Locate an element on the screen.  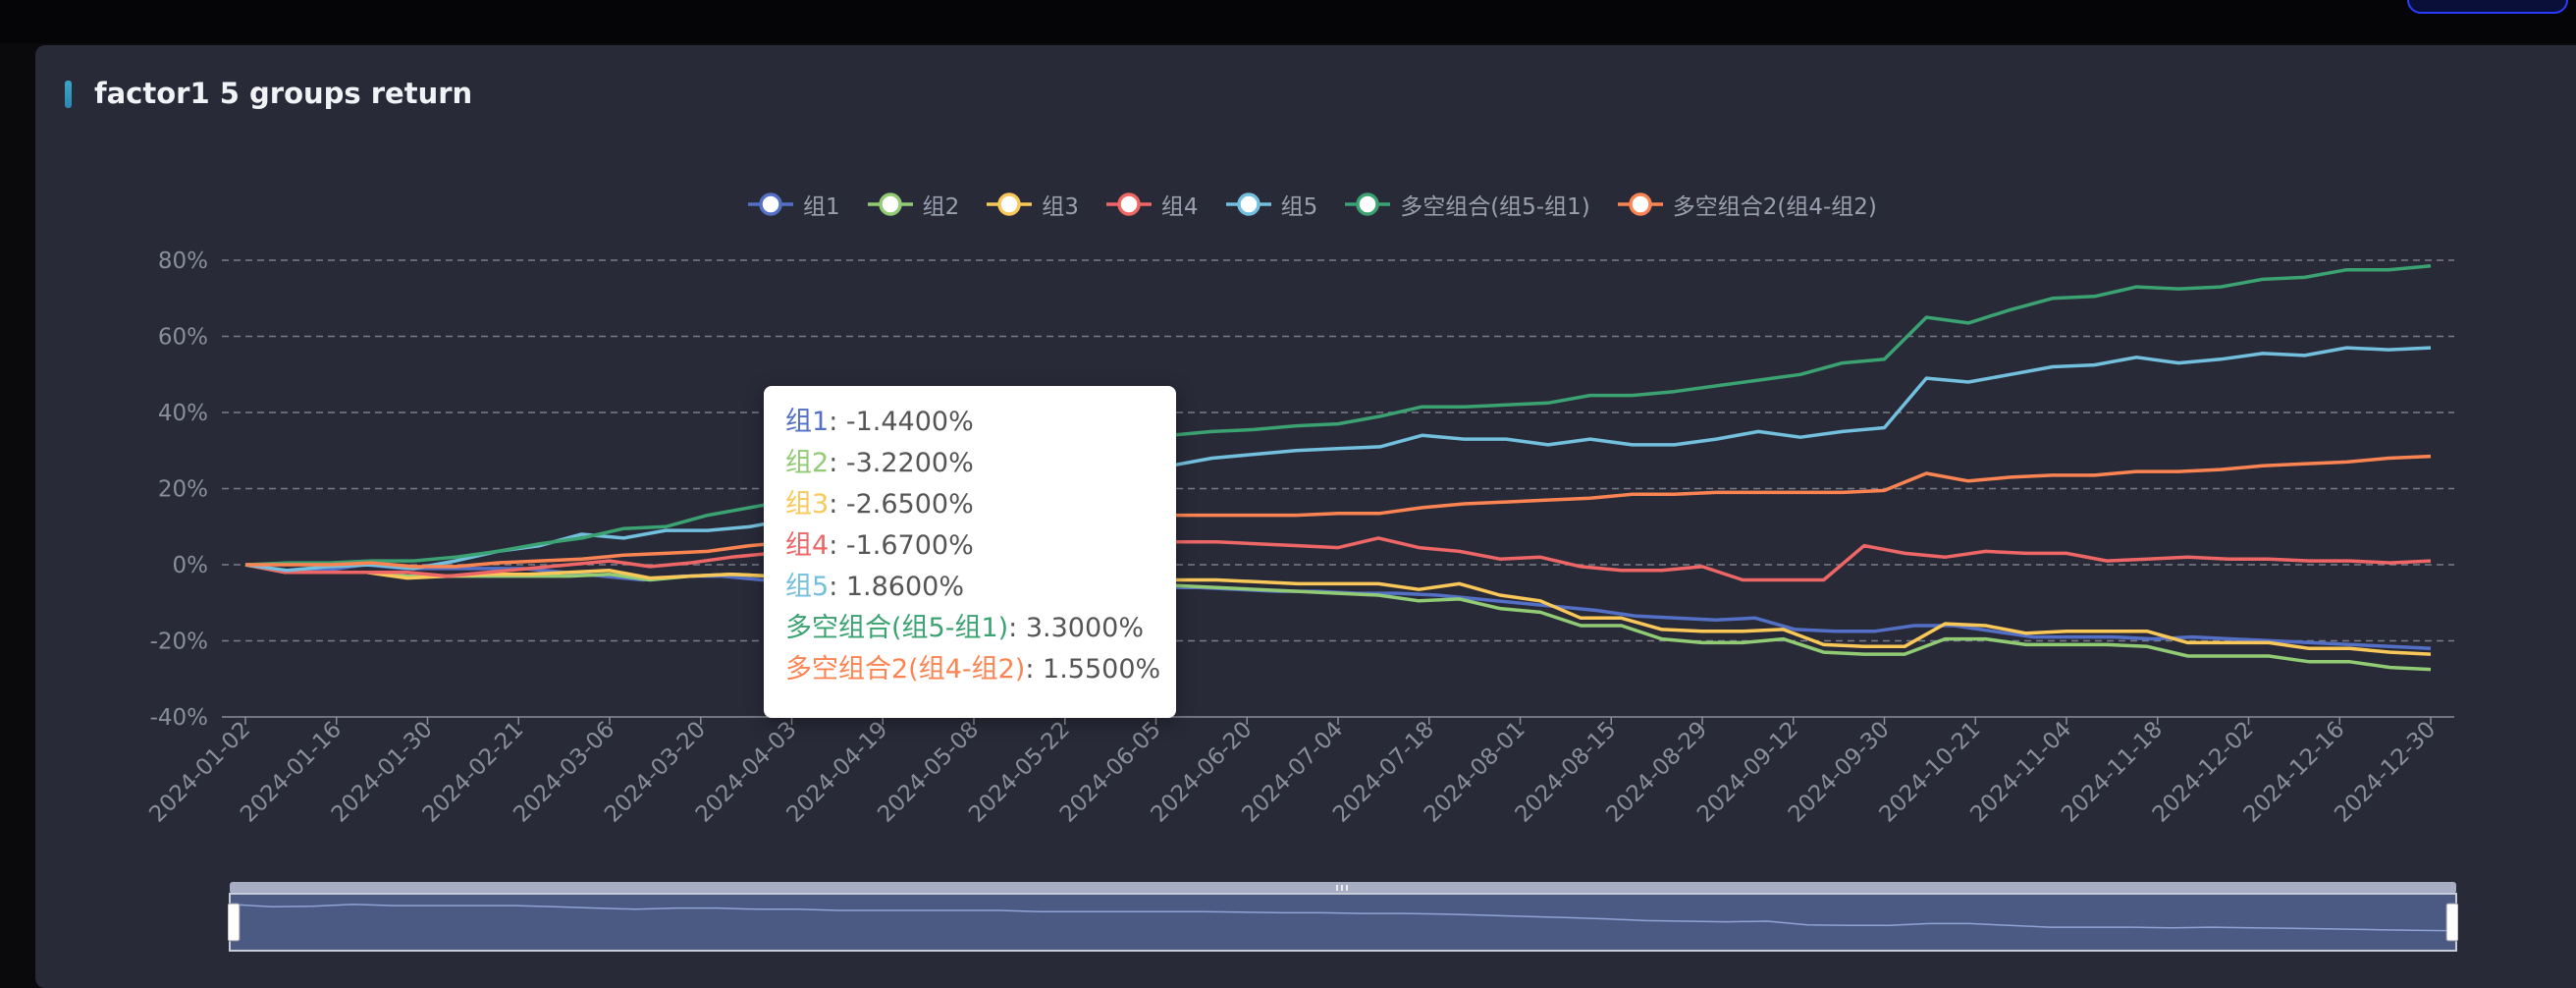
y-tick-label: 20% is located at coordinates (183, 490).